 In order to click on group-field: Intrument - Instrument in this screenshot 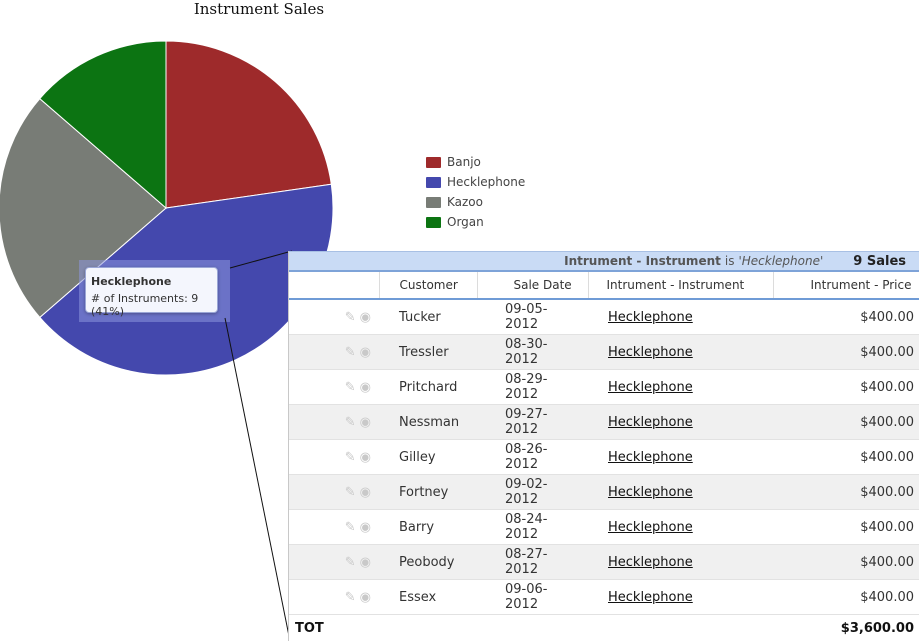, I will do `click(642, 261)`.